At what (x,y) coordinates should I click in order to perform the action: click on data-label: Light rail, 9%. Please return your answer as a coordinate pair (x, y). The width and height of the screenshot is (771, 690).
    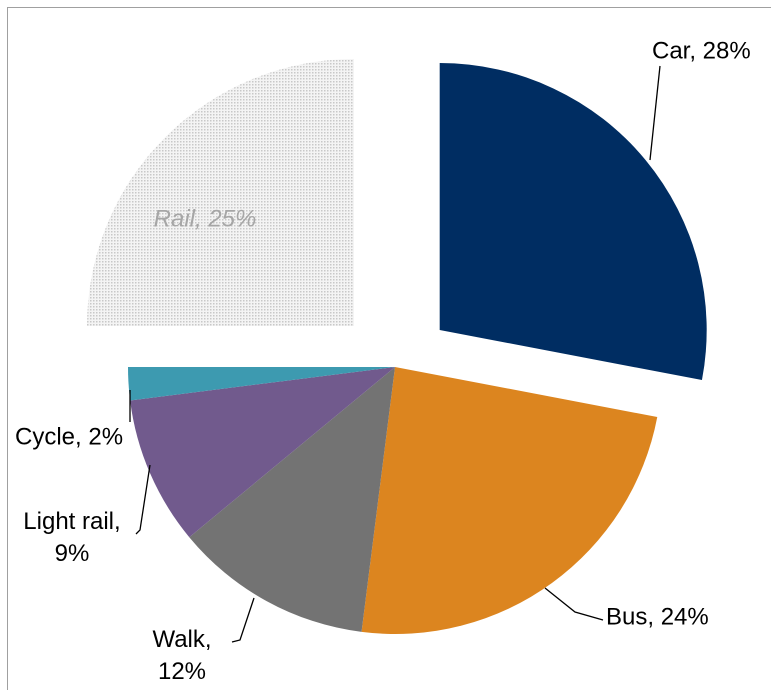
    Looking at the image, I should click on (71, 537).